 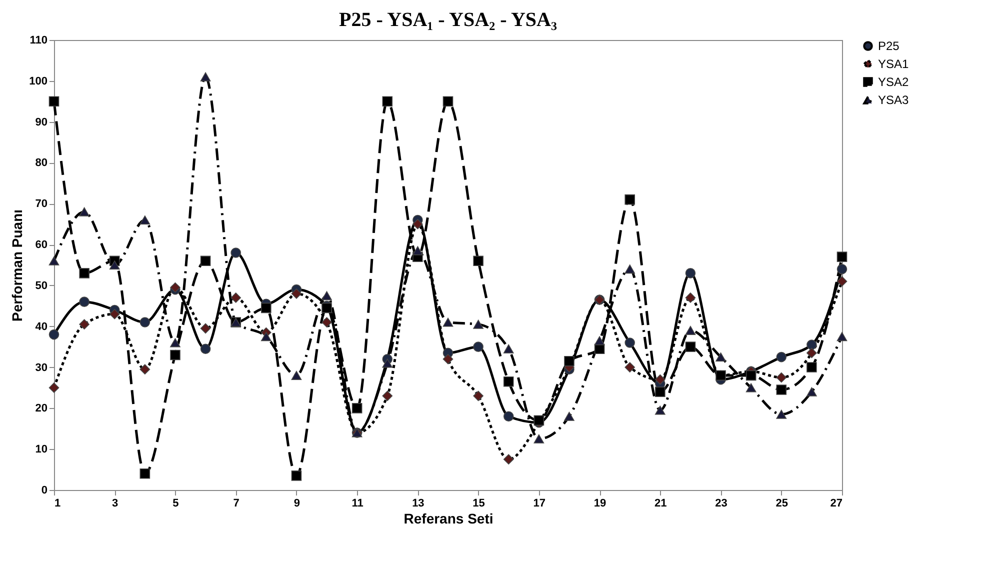 What do you see at coordinates (894, 64) in the screenshot?
I see `legend-label: YSA1` at bounding box center [894, 64].